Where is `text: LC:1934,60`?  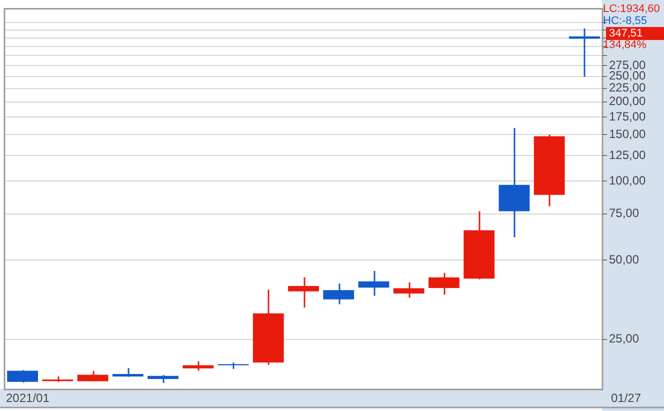 text: LC:1934,60 is located at coordinates (631, 9).